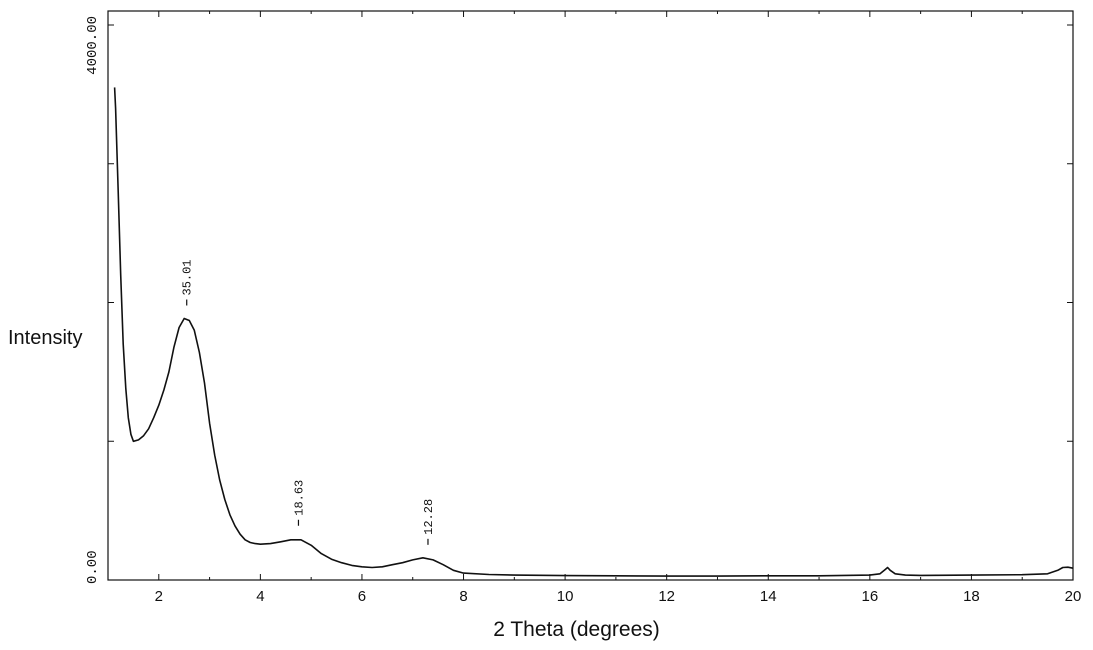 Image resolution: width=1093 pixels, height=650 pixels. Describe the element at coordinates (576, 629) in the screenshot. I see `x-axis-label: 2 Theta (degrees)` at that location.